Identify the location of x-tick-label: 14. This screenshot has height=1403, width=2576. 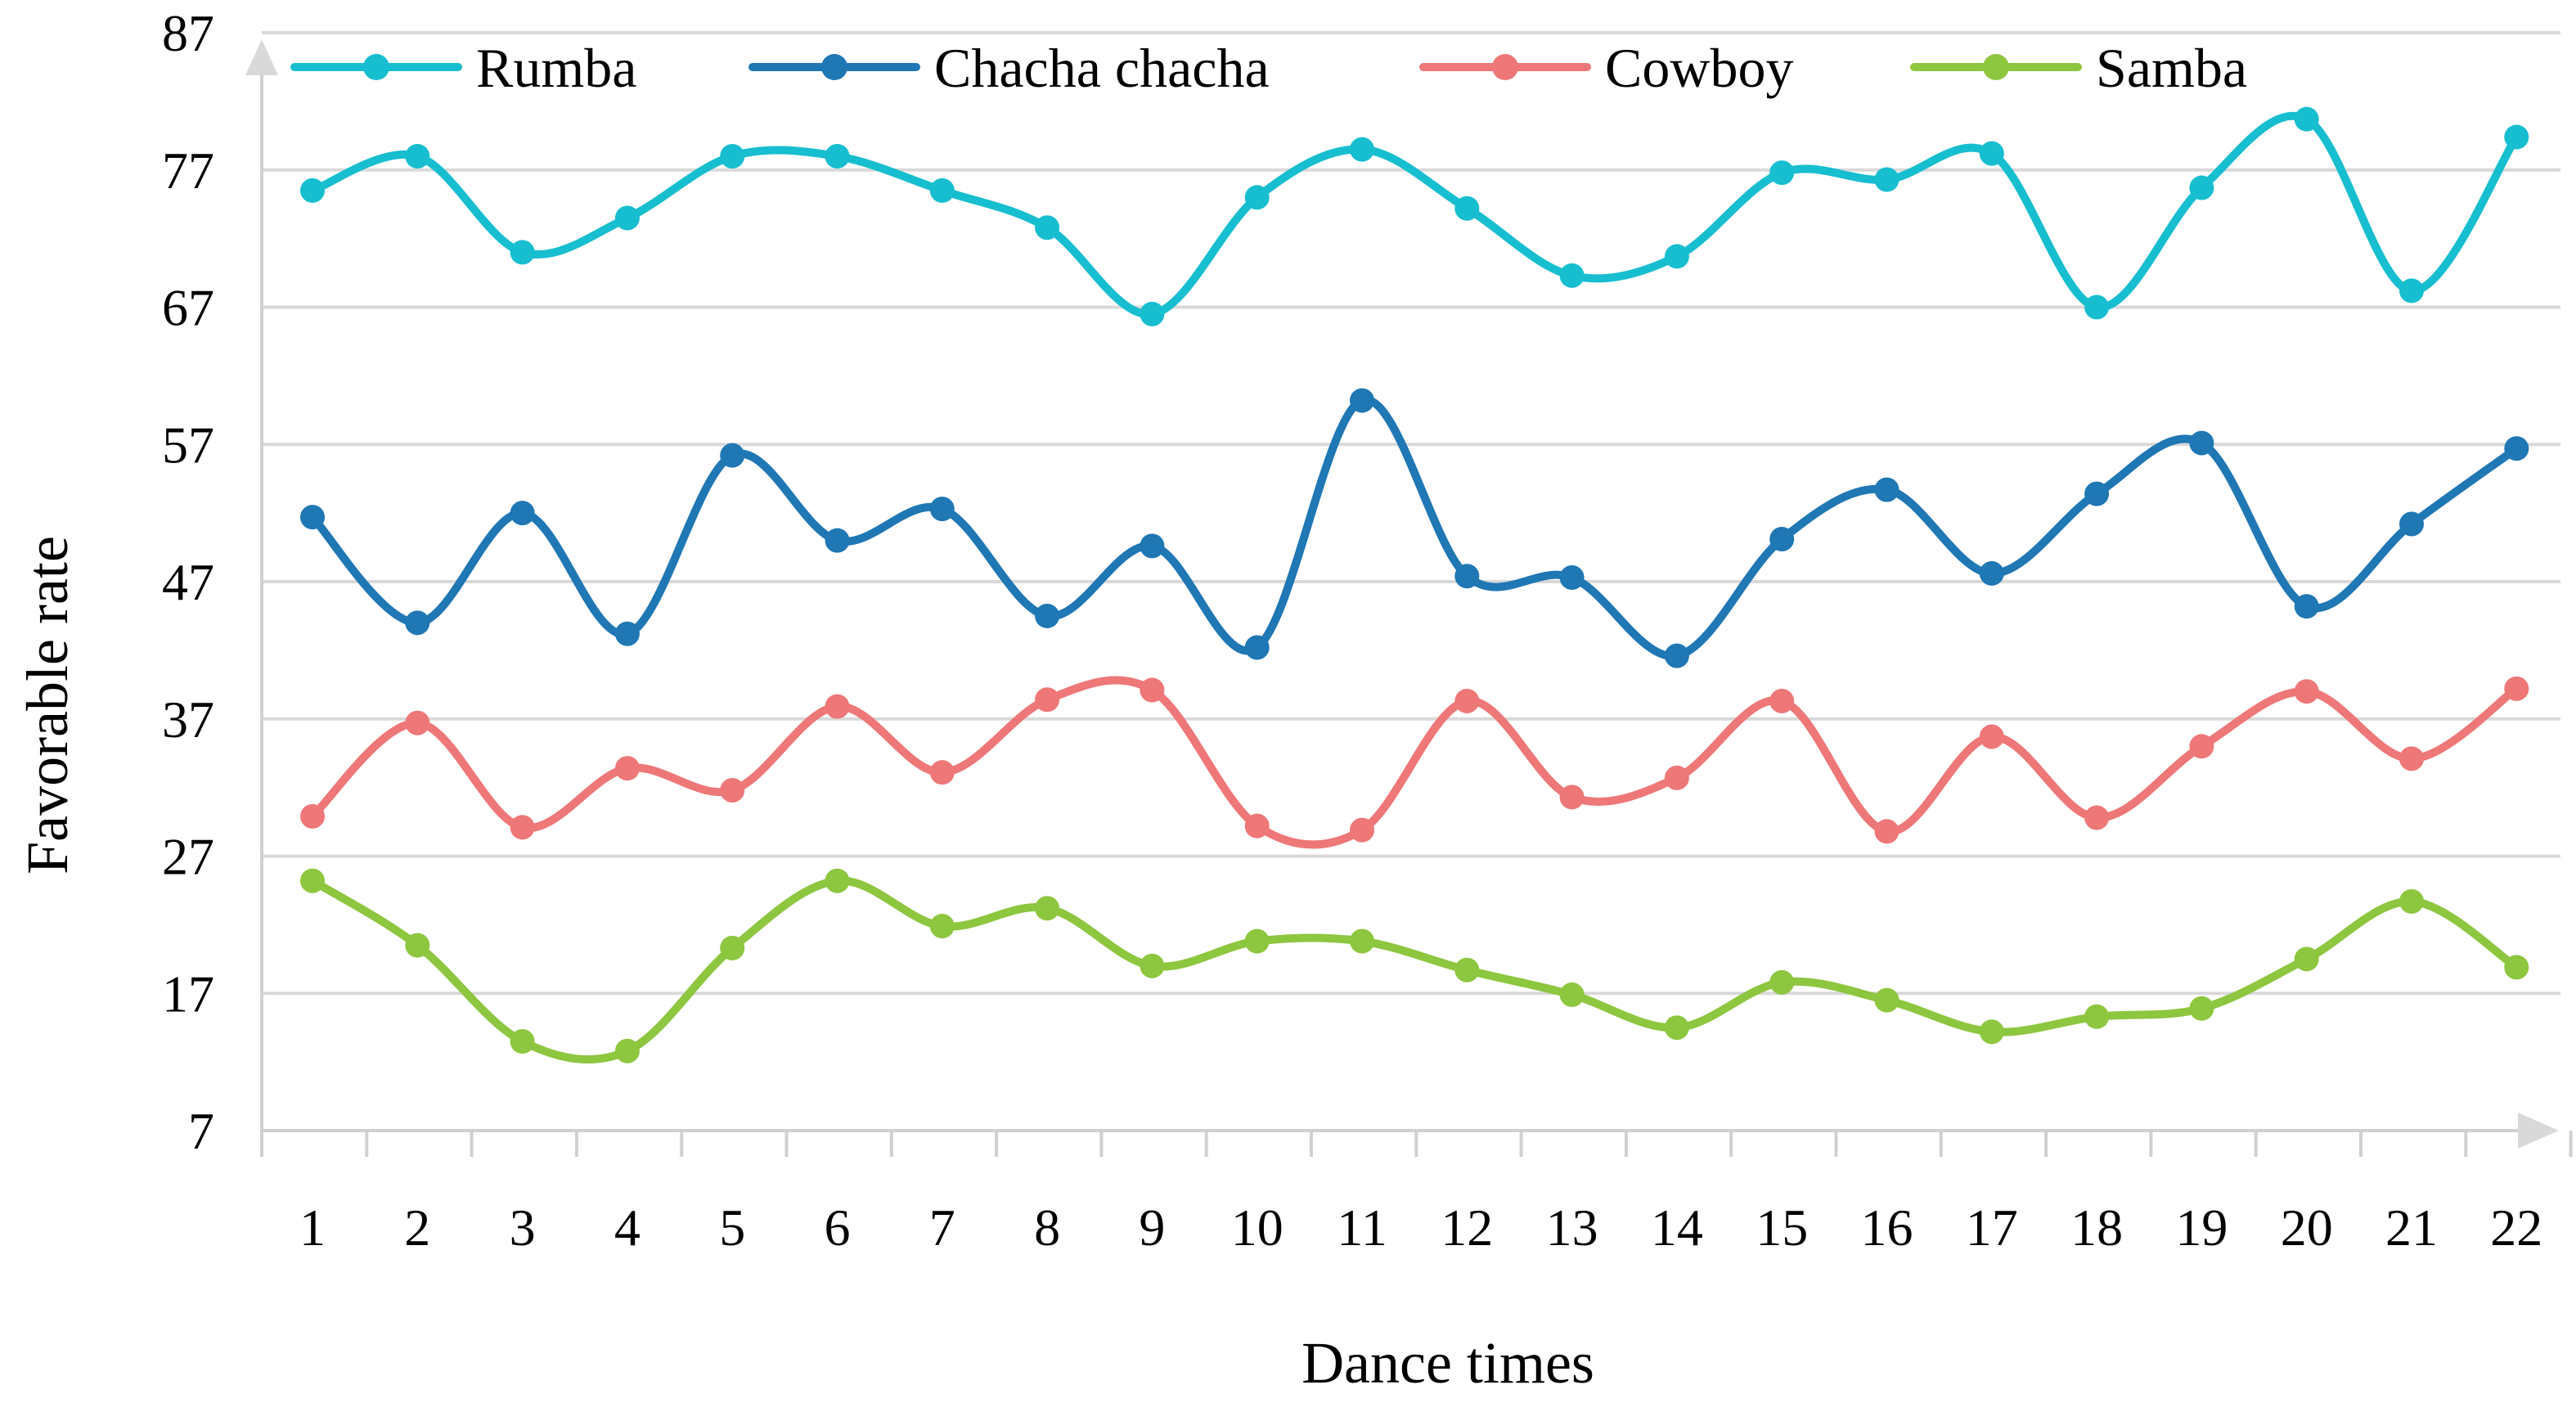
(1677, 1227).